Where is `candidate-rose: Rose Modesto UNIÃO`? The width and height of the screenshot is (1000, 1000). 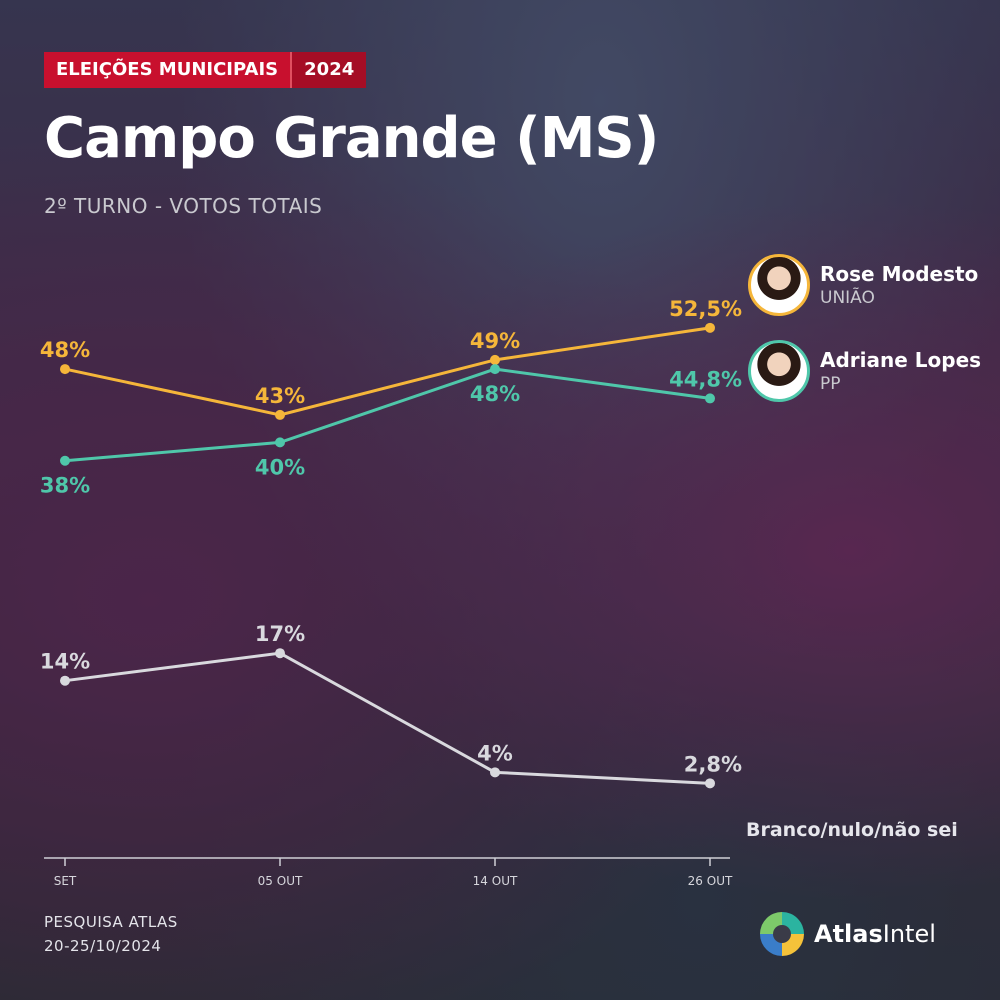 candidate-rose: Rose Modesto UNIÃO is located at coordinates (863, 285).